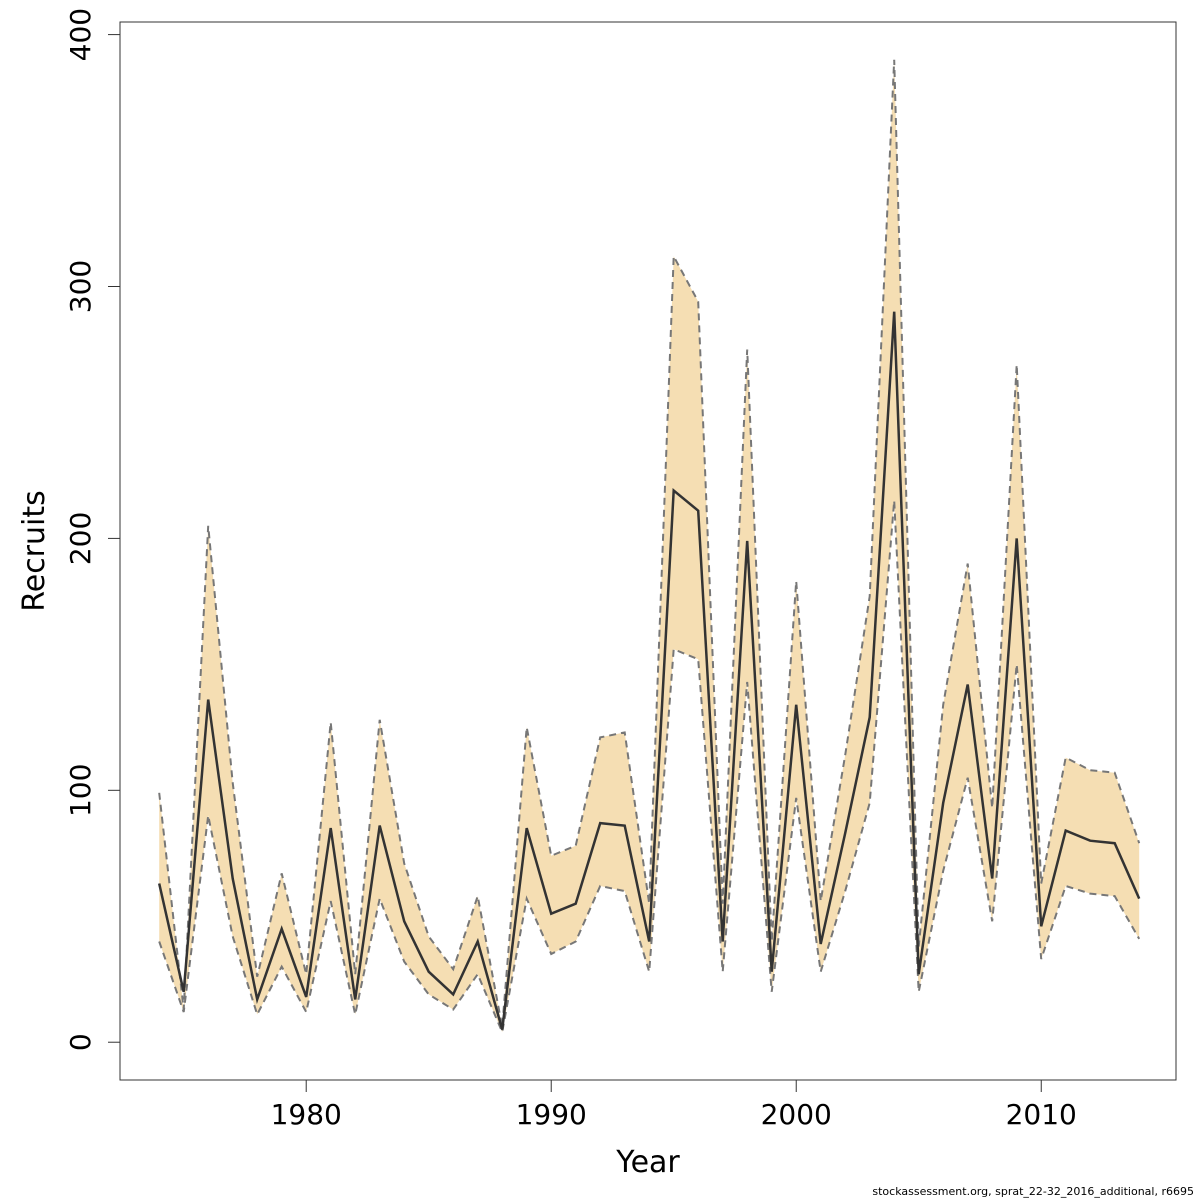  I want to click on x-tick-label: 2000, so click(796, 1114).